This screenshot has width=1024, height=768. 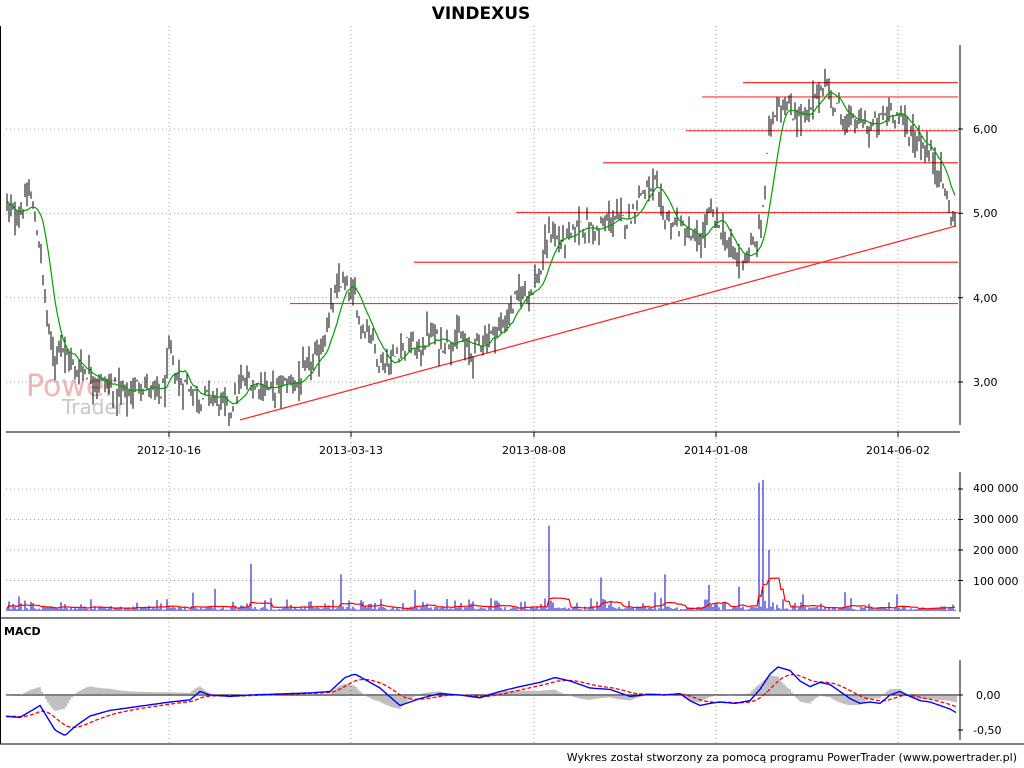 What do you see at coordinates (996, 519) in the screenshot?
I see `volume-tick-label: 300 000` at bounding box center [996, 519].